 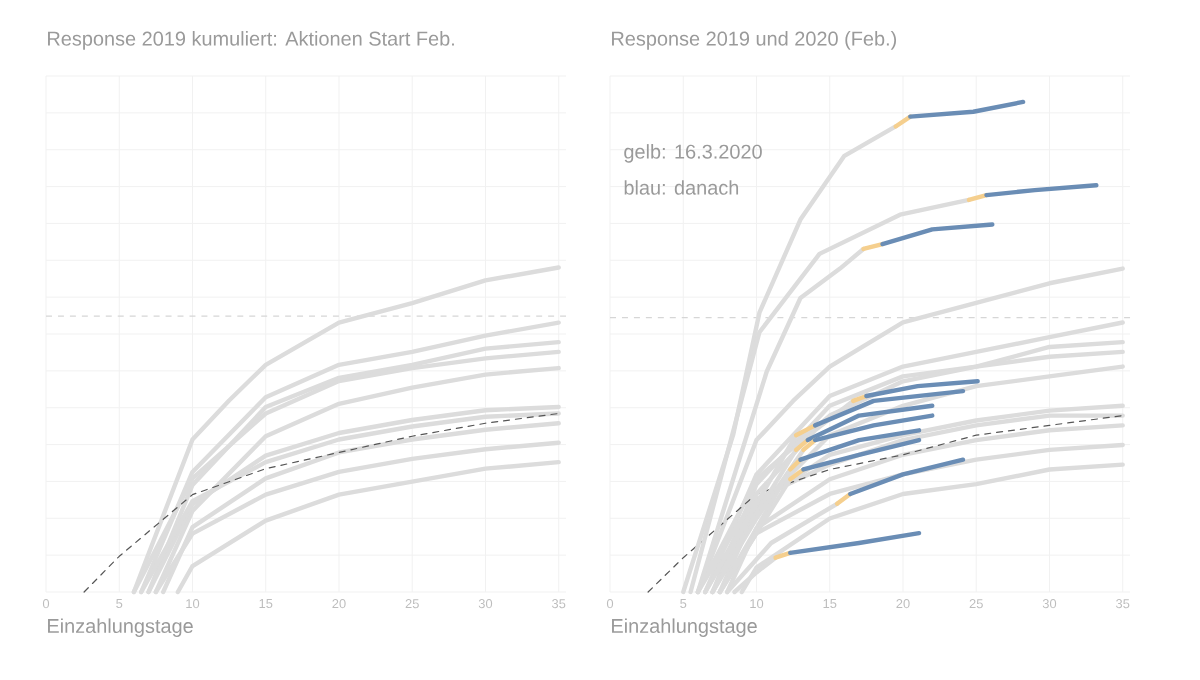 What do you see at coordinates (681, 187) in the screenshot?
I see `annotation: blau: danach` at bounding box center [681, 187].